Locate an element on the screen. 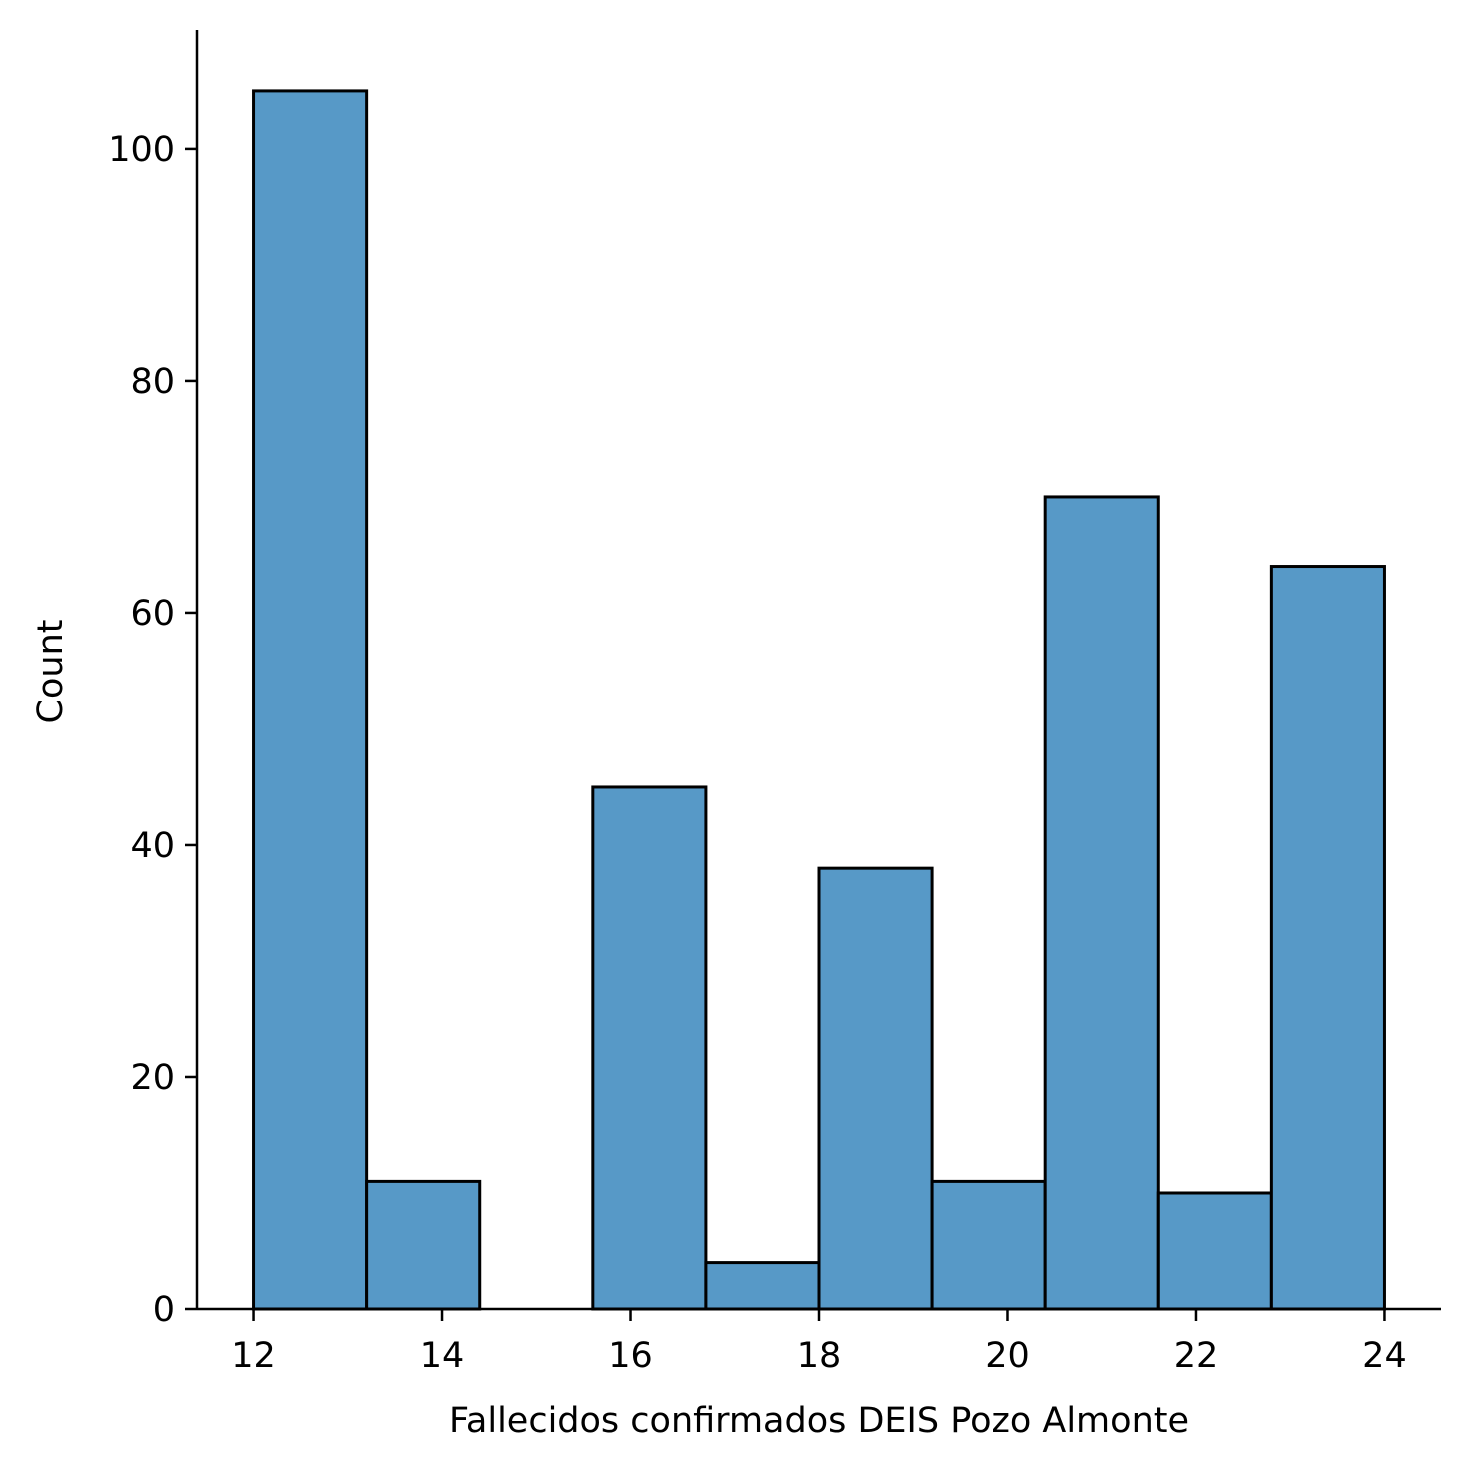 The height and width of the screenshot is (1474, 1470). y-tick-label: 20 is located at coordinates (152, 1078).